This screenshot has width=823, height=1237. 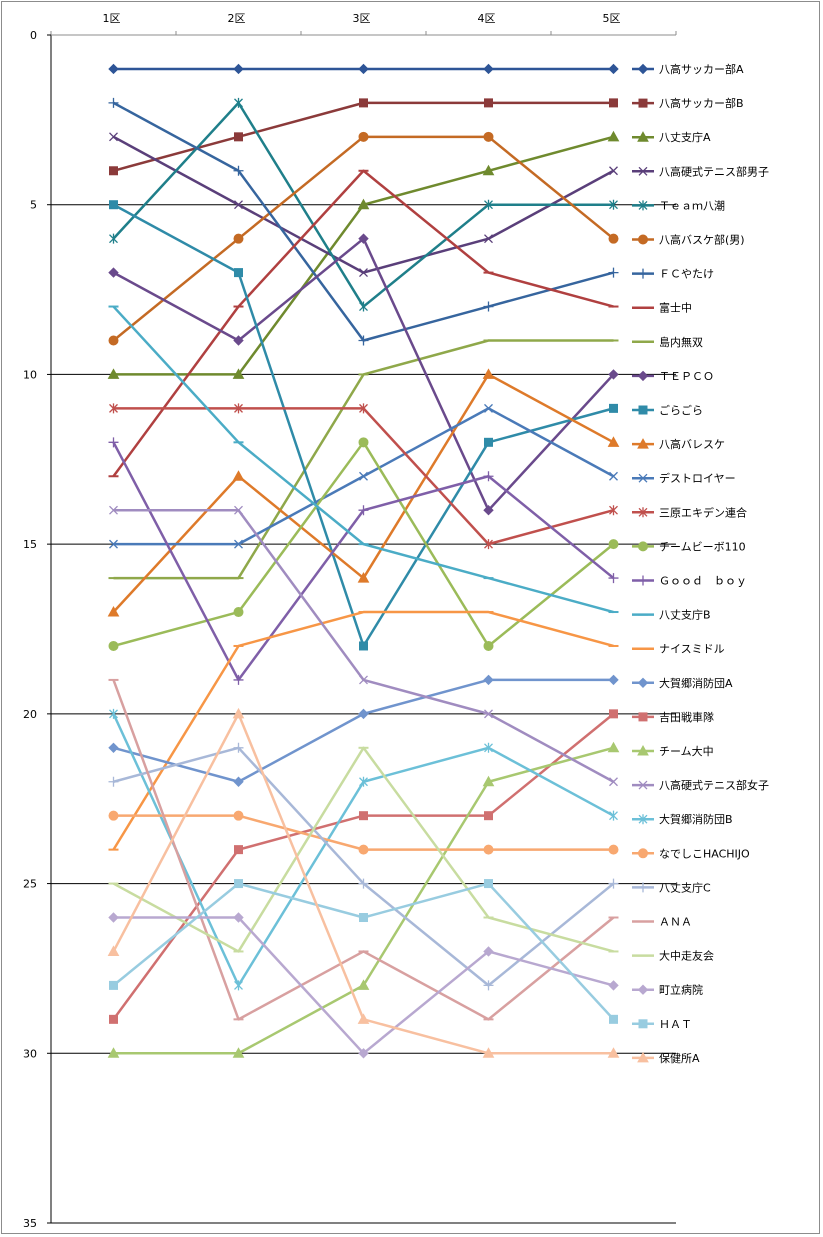 What do you see at coordinates (701, 103) in the screenshot?
I see `legend-label-2: 八高サッカー部B` at bounding box center [701, 103].